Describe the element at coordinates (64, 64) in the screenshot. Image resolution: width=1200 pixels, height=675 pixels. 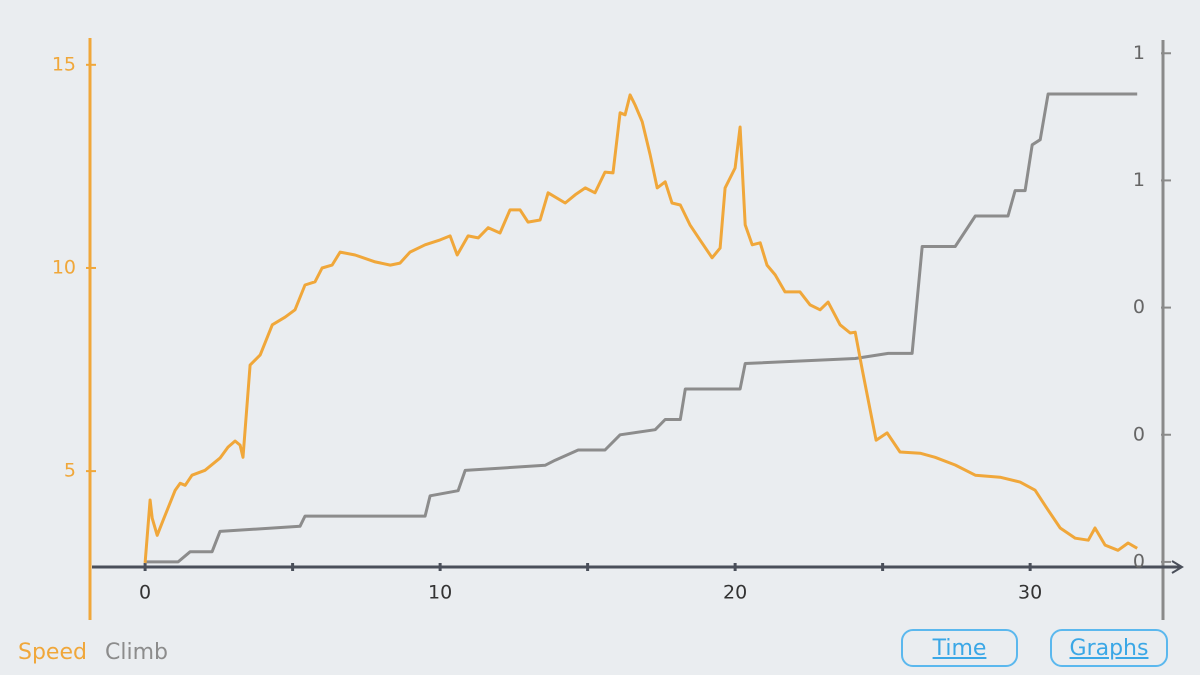
I see `y-tick-label: 15` at that location.